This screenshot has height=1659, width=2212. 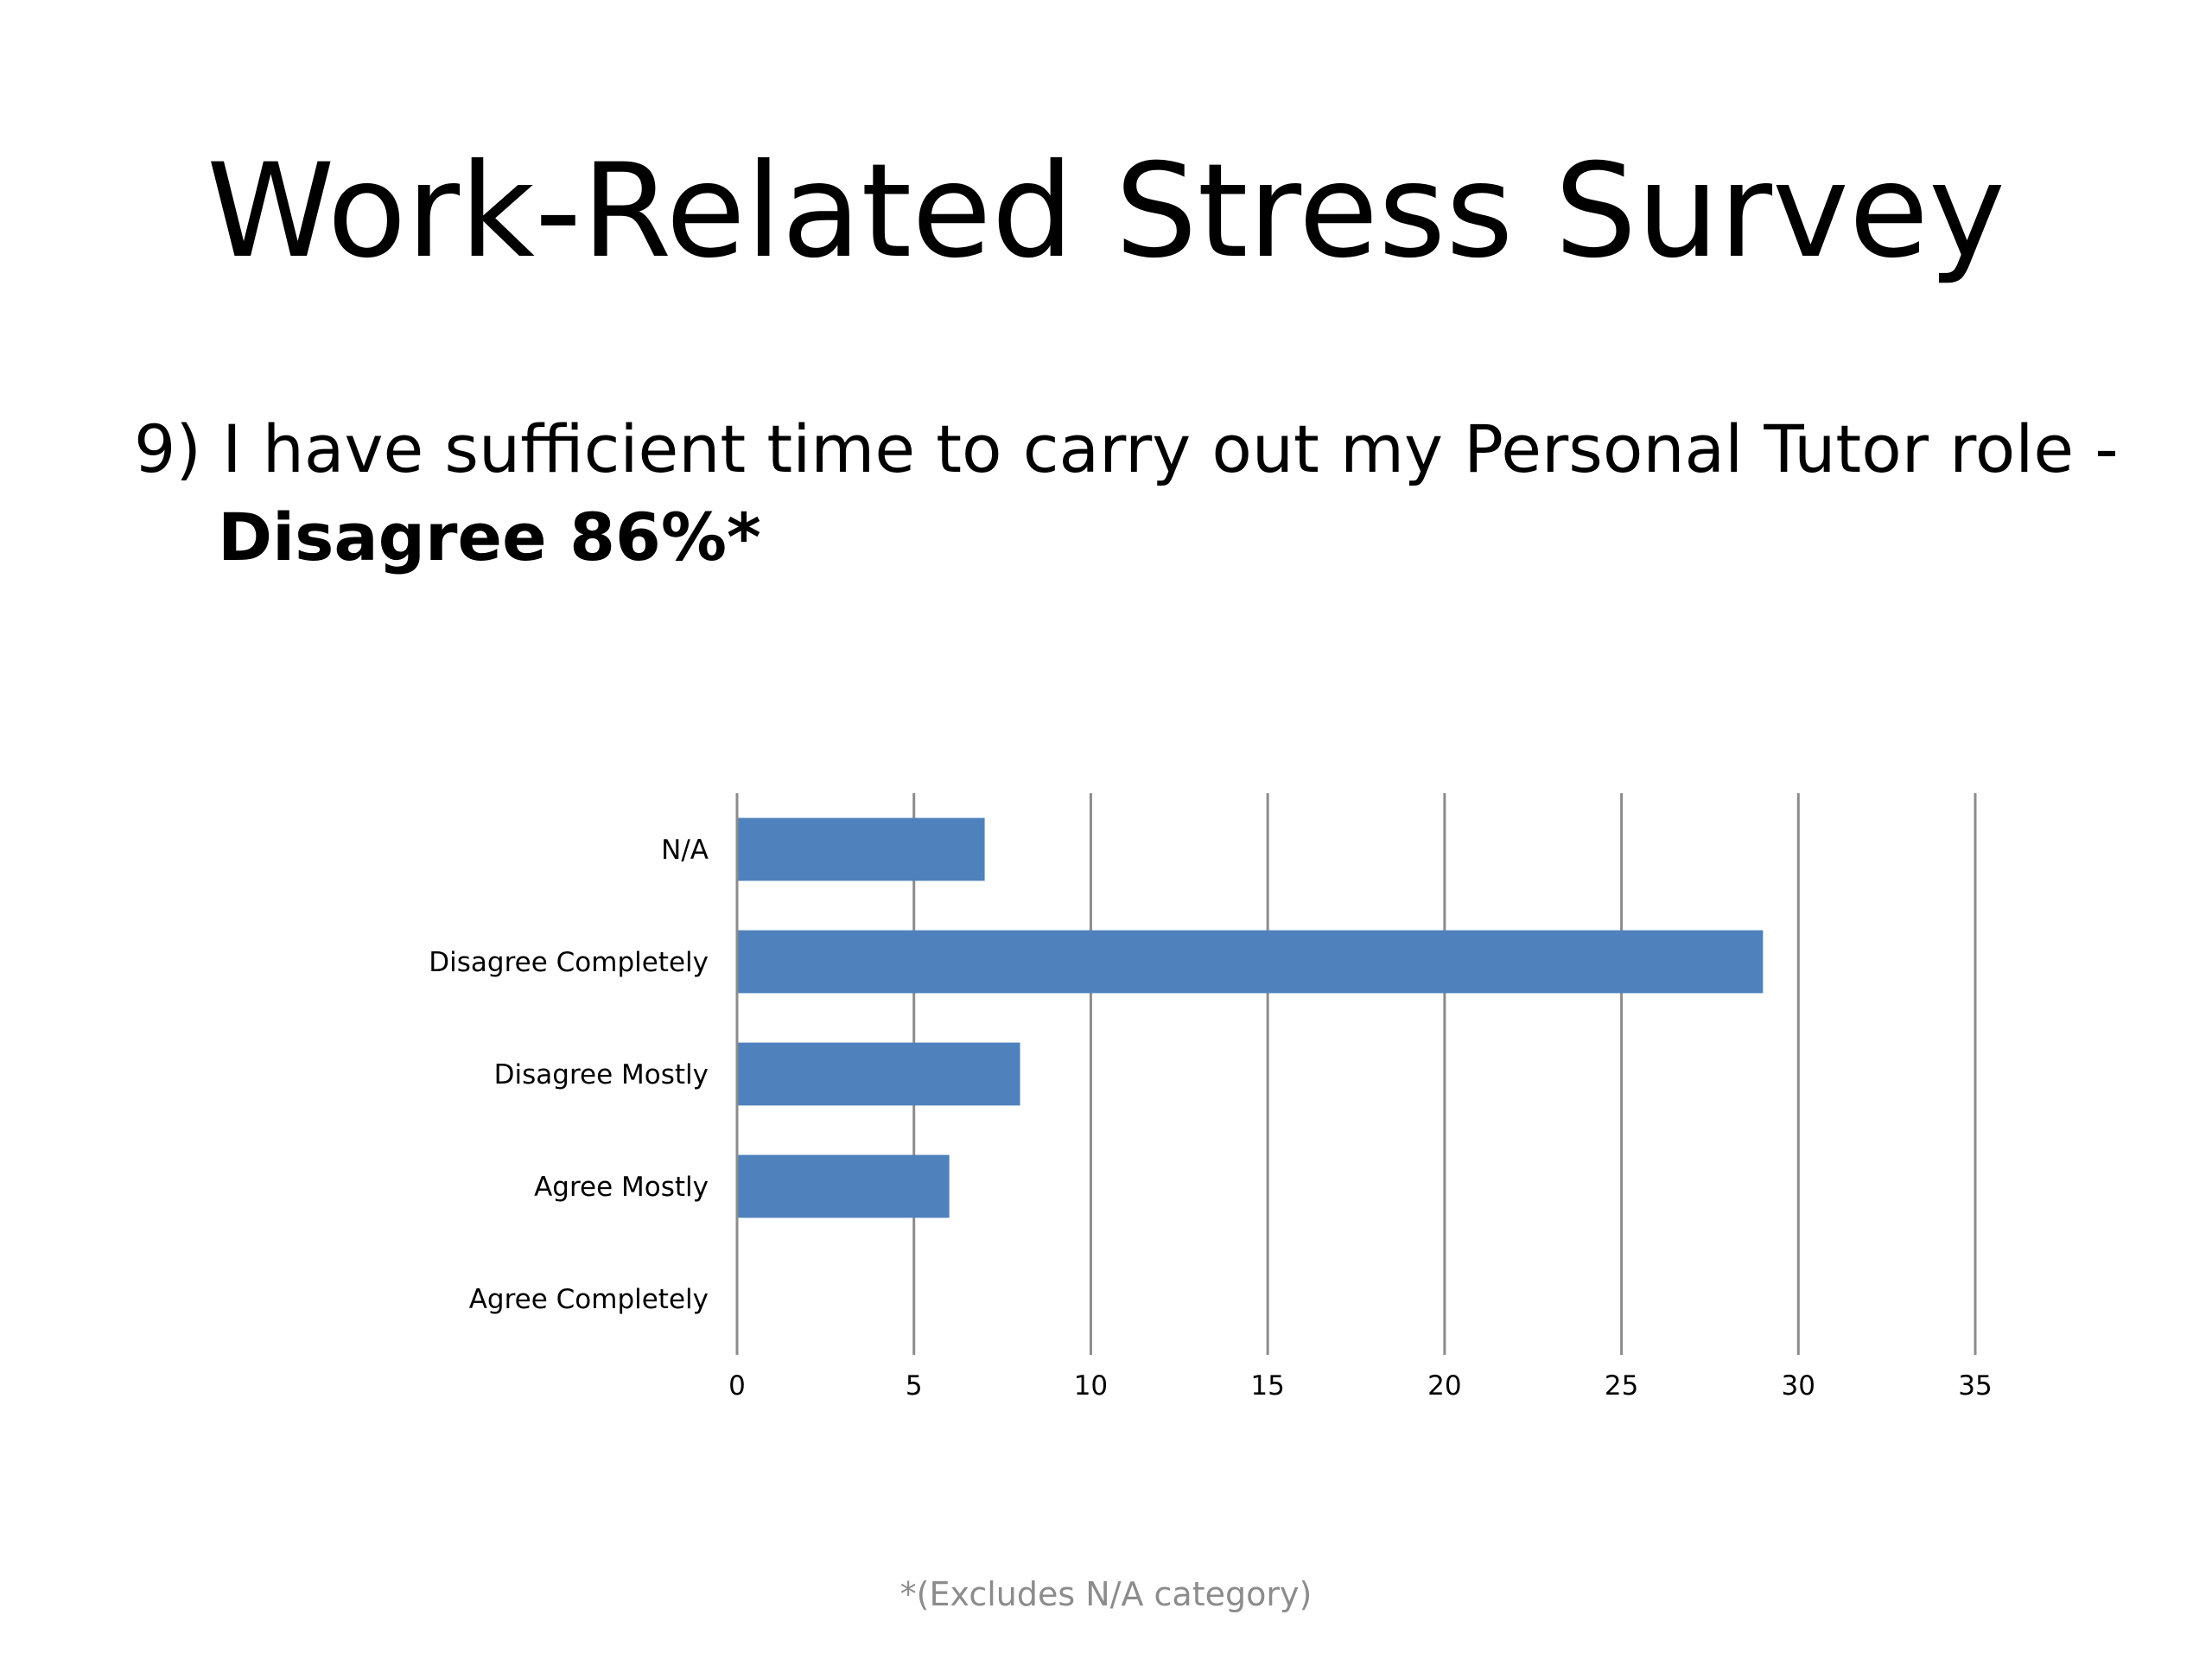 What do you see at coordinates (1106, 1594) in the screenshot?
I see `footnote: *(Excludes N/A category)` at bounding box center [1106, 1594].